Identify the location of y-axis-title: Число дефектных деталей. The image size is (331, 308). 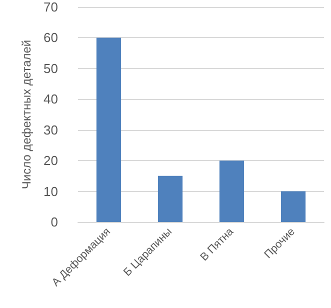
(27, 115).